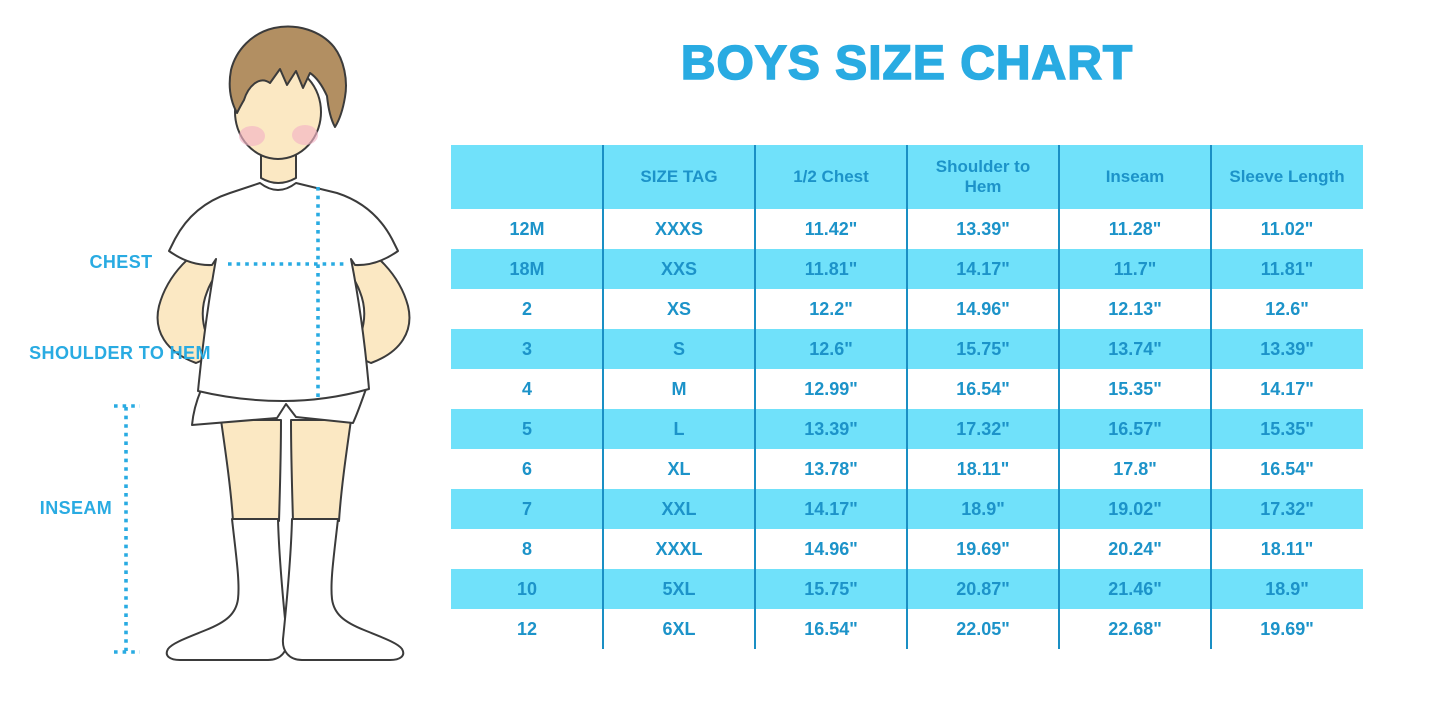 This screenshot has width=1445, height=723. I want to click on table-cell: 5XL, so click(679, 588).